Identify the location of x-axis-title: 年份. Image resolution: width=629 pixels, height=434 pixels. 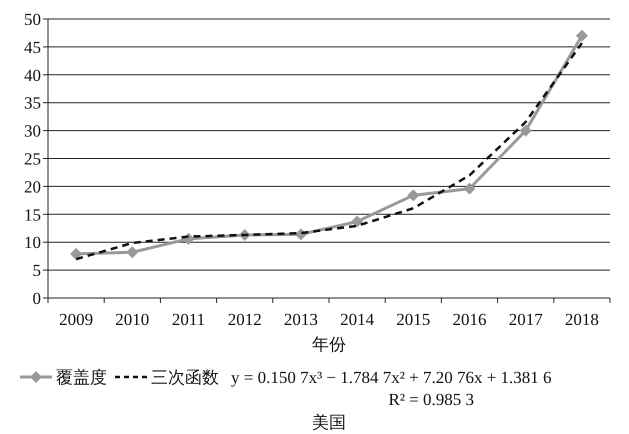
(329, 344).